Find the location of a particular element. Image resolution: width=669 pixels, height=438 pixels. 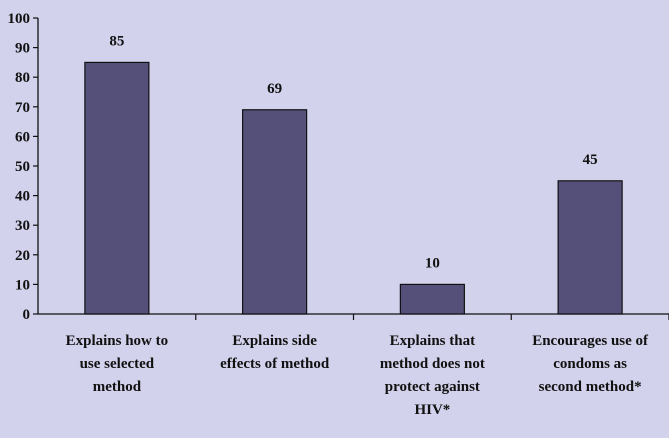

data-label-1: 85 is located at coordinates (116, 41).